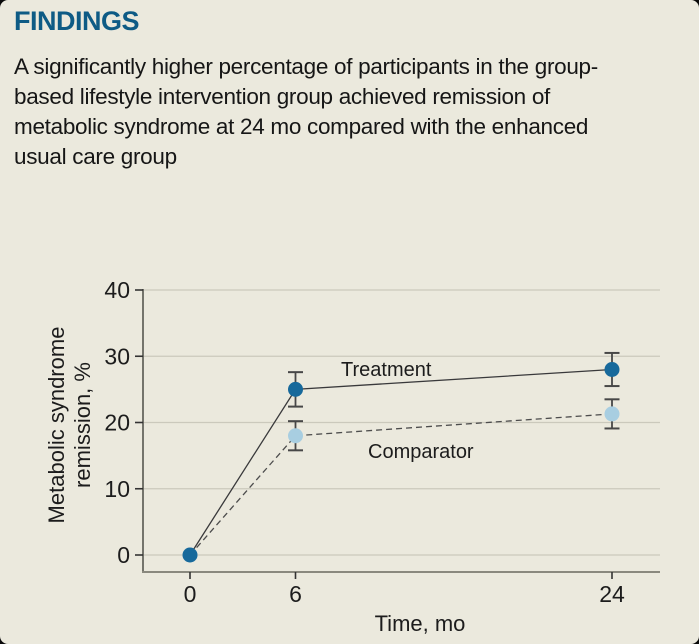  What do you see at coordinates (190, 594) in the screenshot?
I see `x-tick-label: 0` at bounding box center [190, 594].